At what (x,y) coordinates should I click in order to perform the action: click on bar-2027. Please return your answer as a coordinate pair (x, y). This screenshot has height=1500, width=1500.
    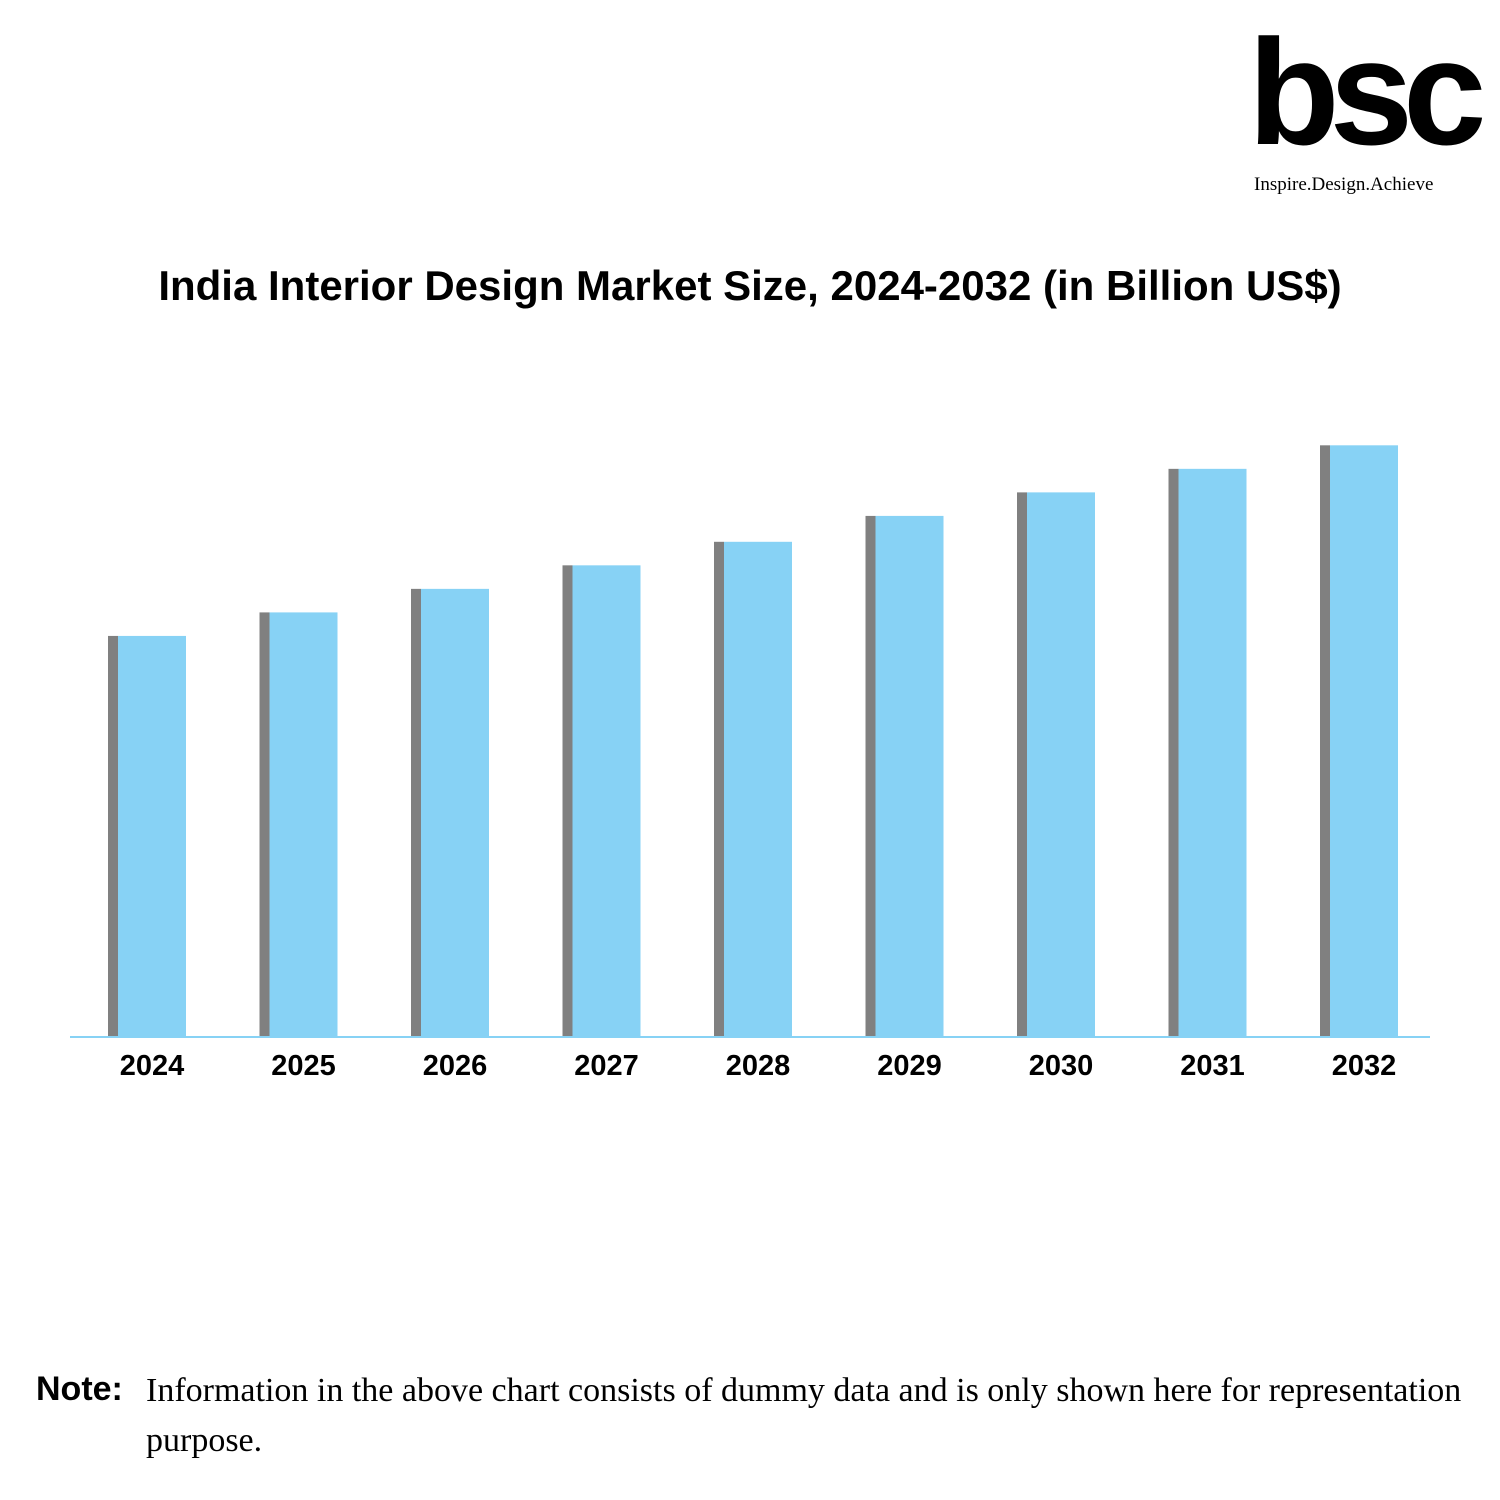
    Looking at the image, I should click on (606, 800).